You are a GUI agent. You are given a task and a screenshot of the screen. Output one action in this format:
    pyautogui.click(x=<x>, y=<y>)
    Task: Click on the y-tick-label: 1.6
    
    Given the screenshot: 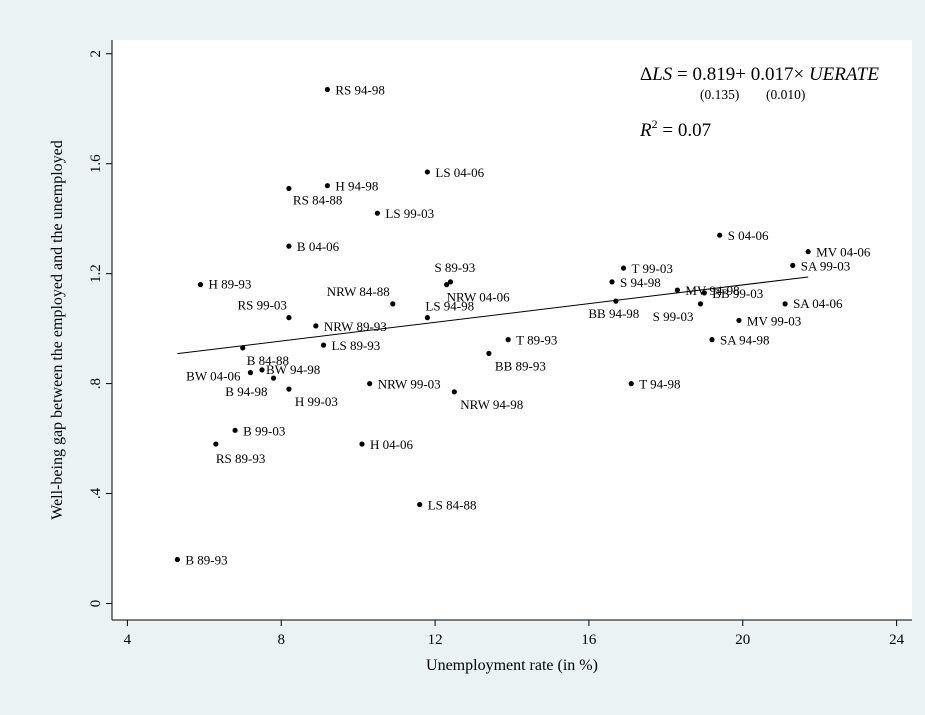 What is the action you would take?
    pyautogui.click(x=96, y=163)
    